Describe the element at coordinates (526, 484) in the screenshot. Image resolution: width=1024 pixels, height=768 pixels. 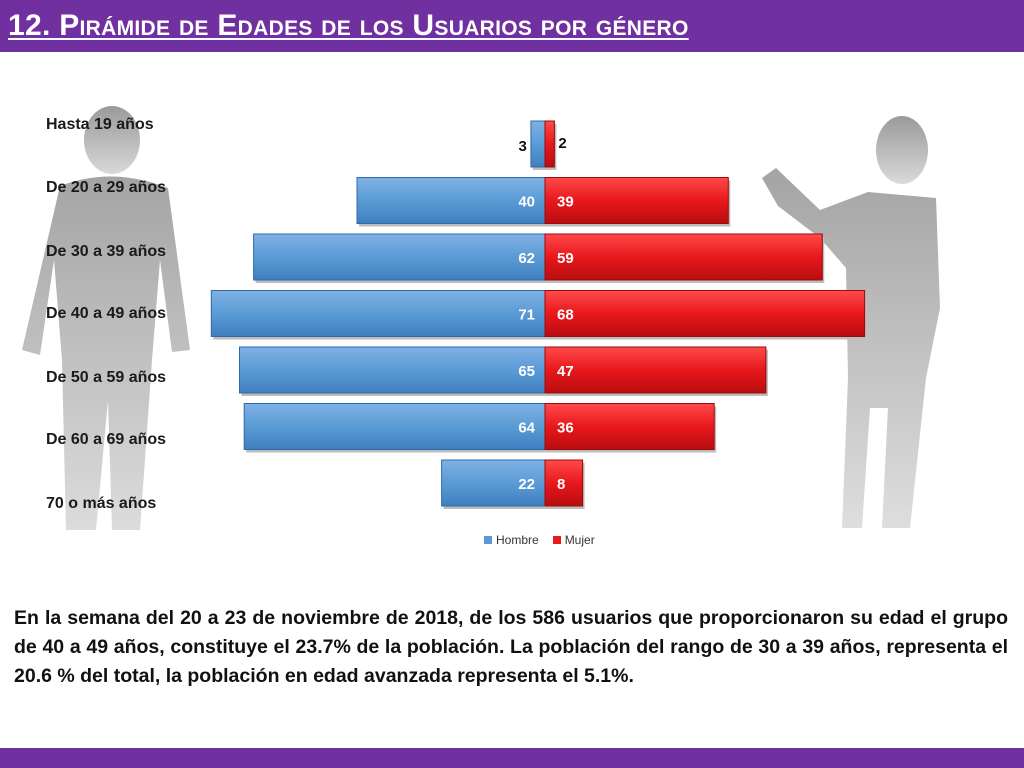
I see `data-label-hombre: 22` at that location.